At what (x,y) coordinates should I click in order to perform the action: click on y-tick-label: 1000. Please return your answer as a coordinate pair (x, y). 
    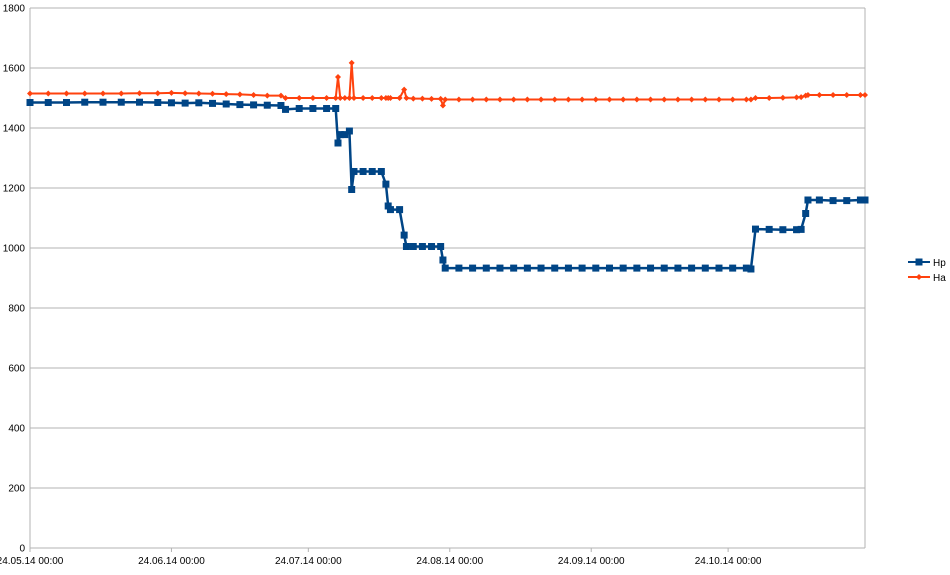
    Looking at the image, I should click on (14, 249).